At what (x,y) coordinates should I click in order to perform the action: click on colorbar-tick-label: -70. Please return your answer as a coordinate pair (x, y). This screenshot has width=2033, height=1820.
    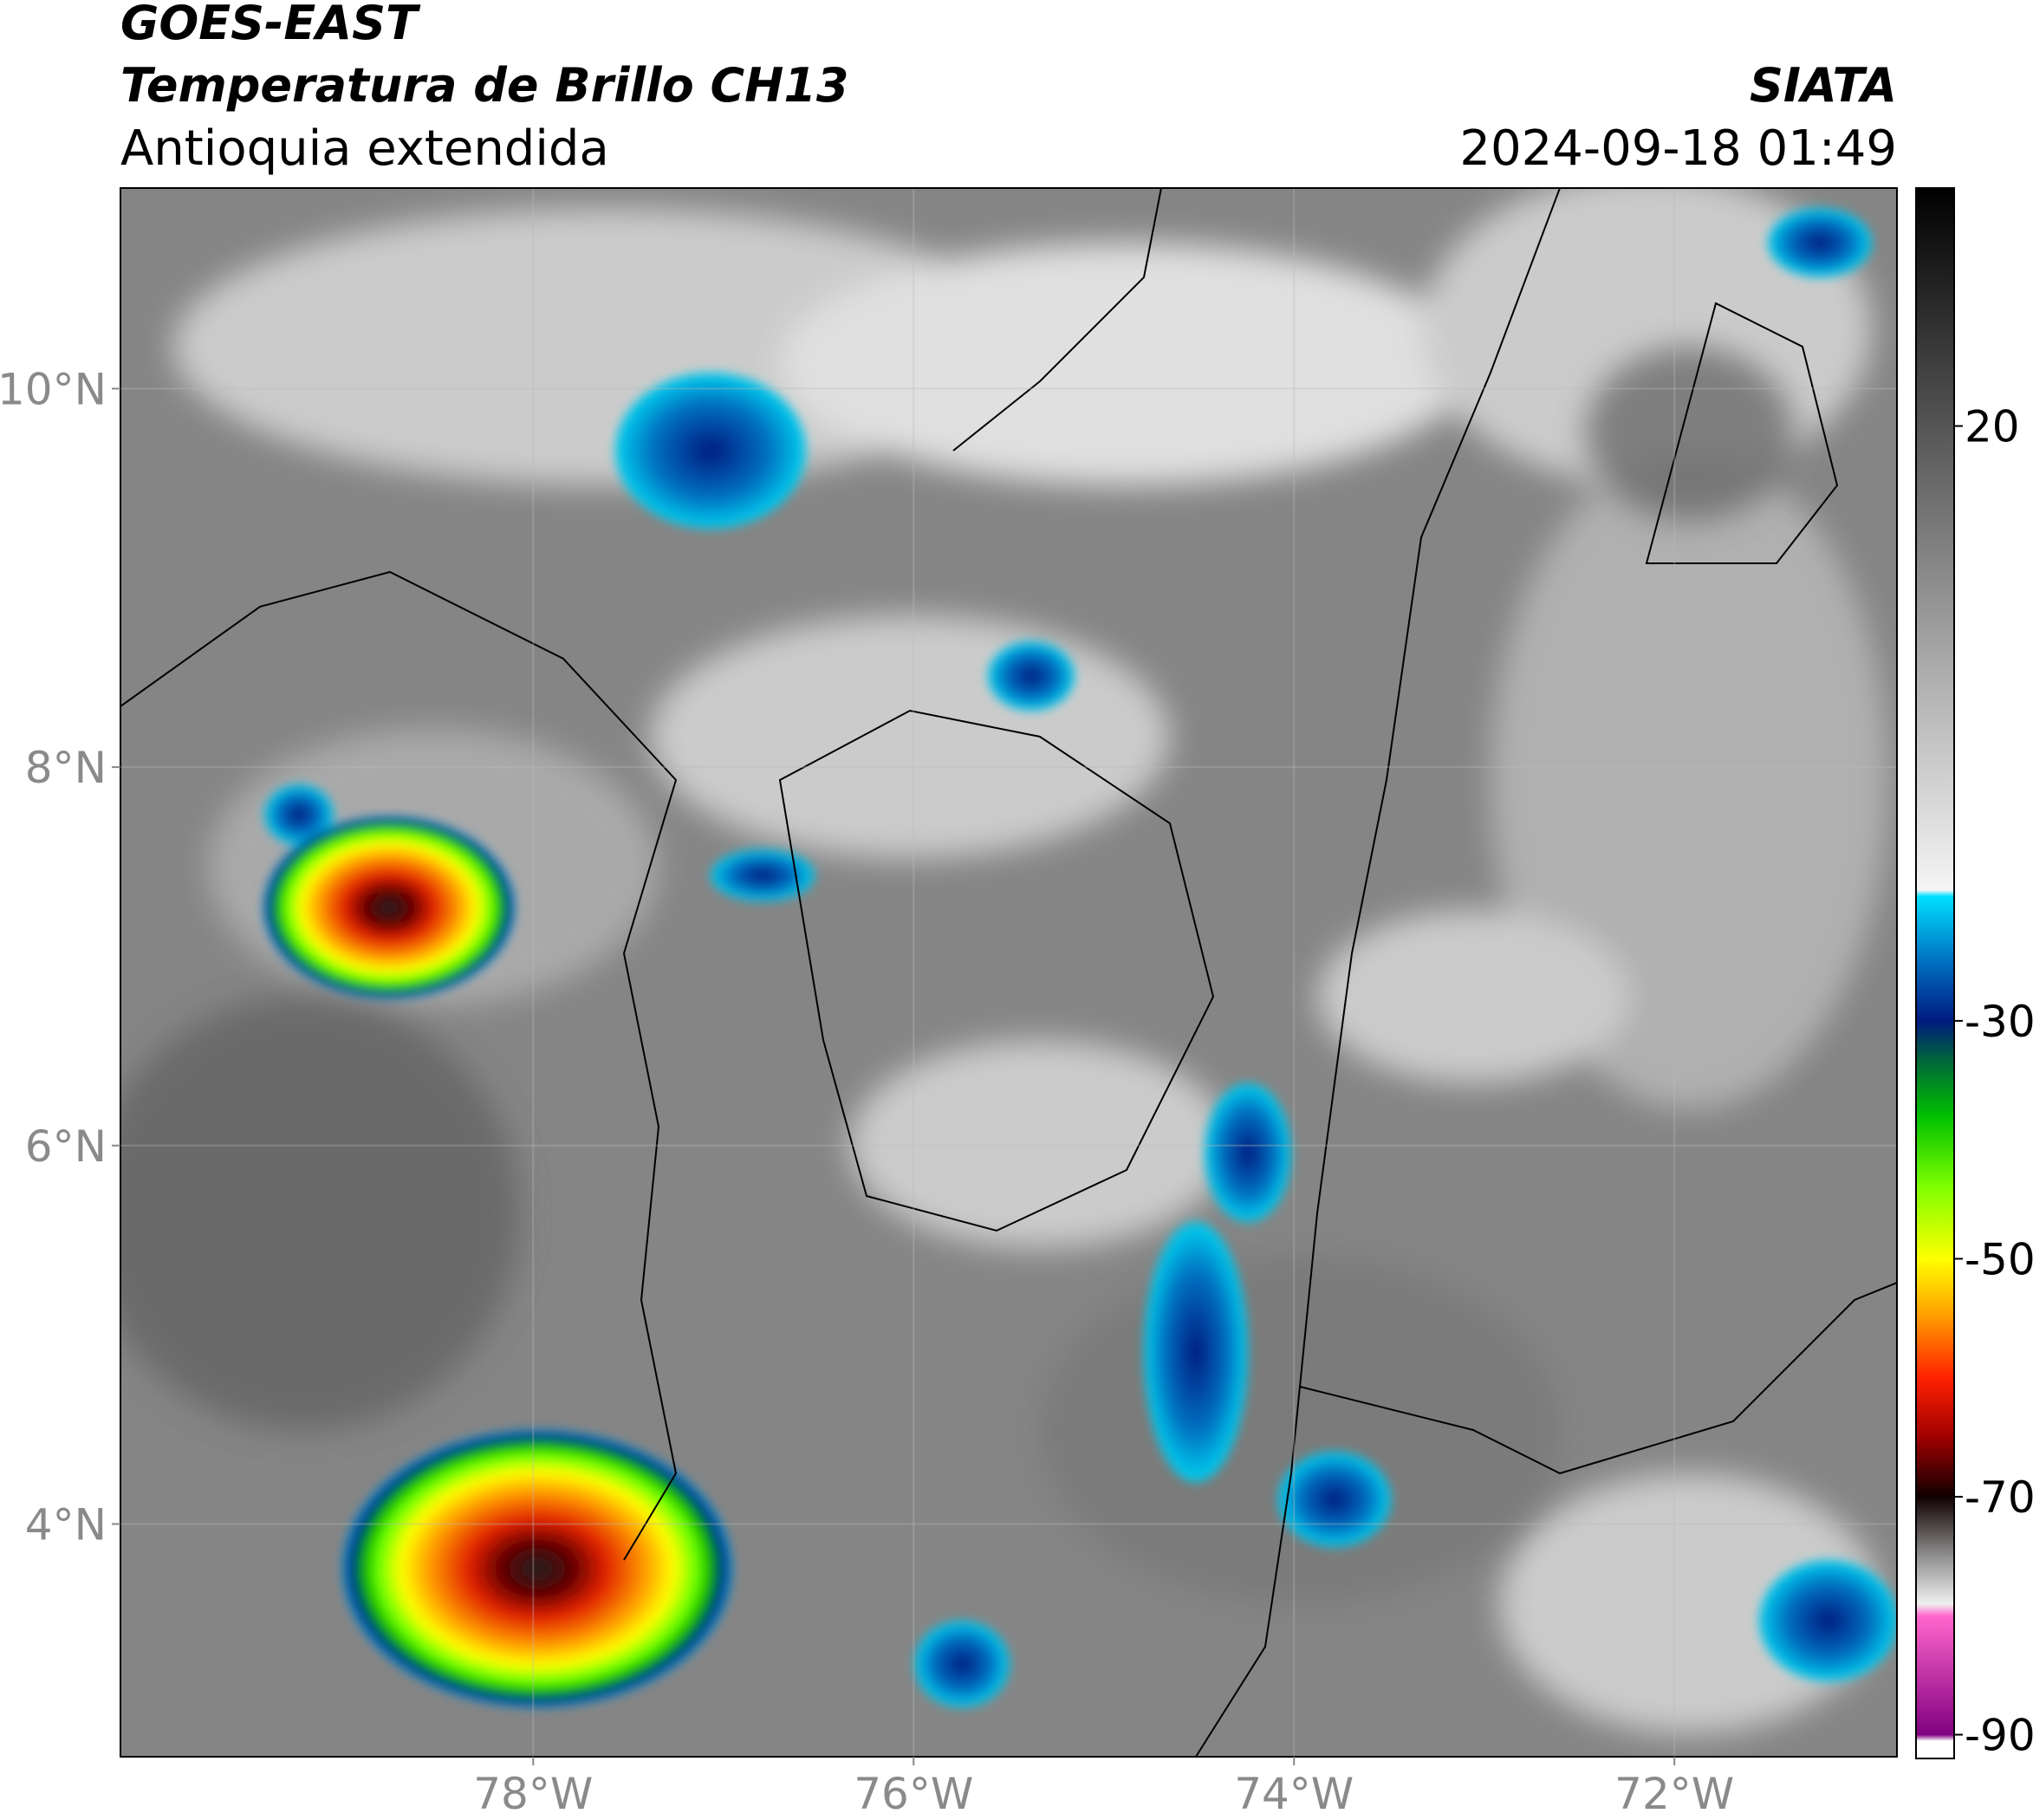
    Looking at the image, I should click on (1999, 1497).